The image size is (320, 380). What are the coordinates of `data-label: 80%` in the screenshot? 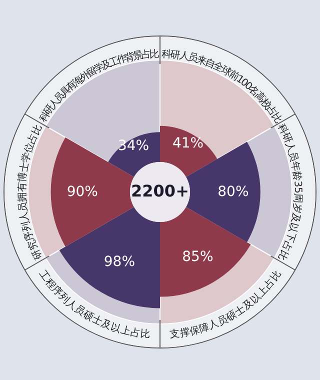 It's located at (233, 192).